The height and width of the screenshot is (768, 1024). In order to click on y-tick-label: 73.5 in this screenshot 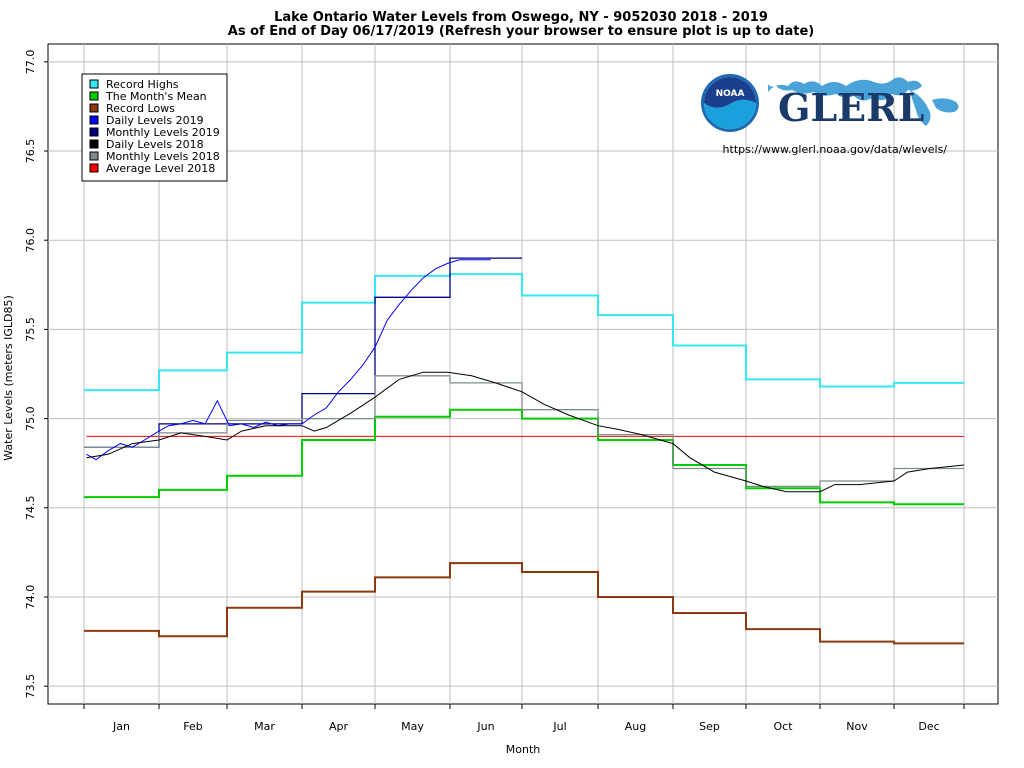, I will do `click(30, 686)`.